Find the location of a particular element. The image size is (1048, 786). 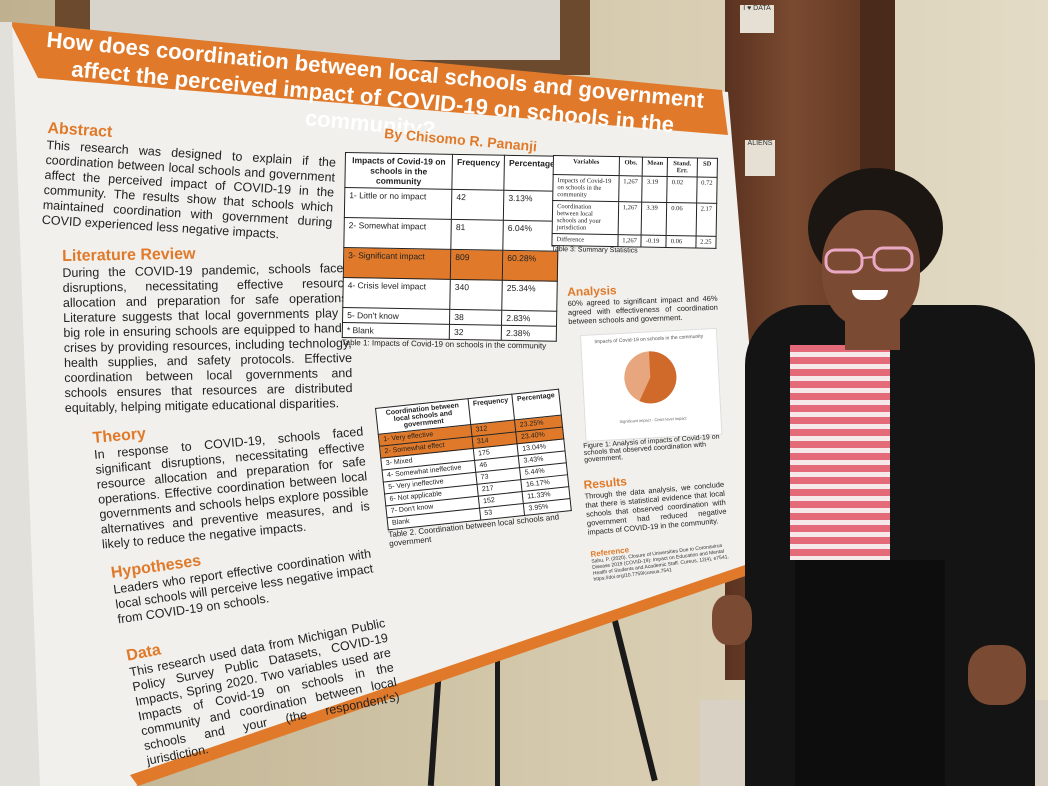

cell: 32 is located at coordinates (475, 332).